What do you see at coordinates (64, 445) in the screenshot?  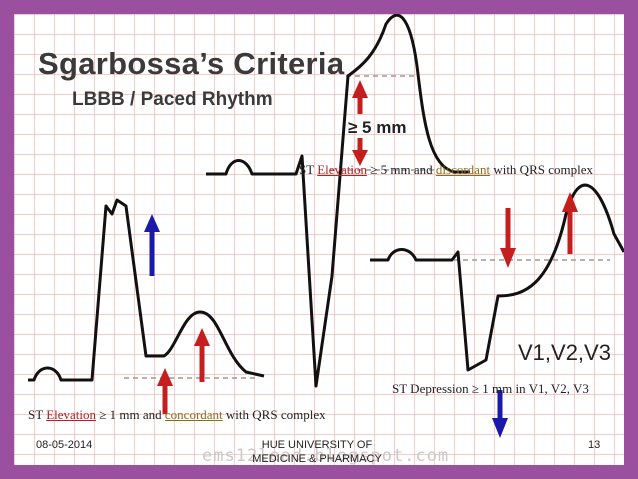 I see `footer-date: 08-05-2014` at bounding box center [64, 445].